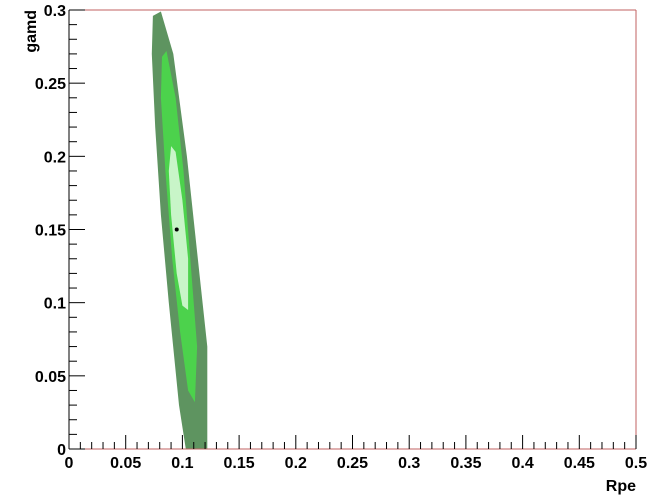 This screenshot has height=496, width=658. Describe the element at coordinates (621, 486) in the screenshot. I see `x-axis-title: Rpe` at that location.